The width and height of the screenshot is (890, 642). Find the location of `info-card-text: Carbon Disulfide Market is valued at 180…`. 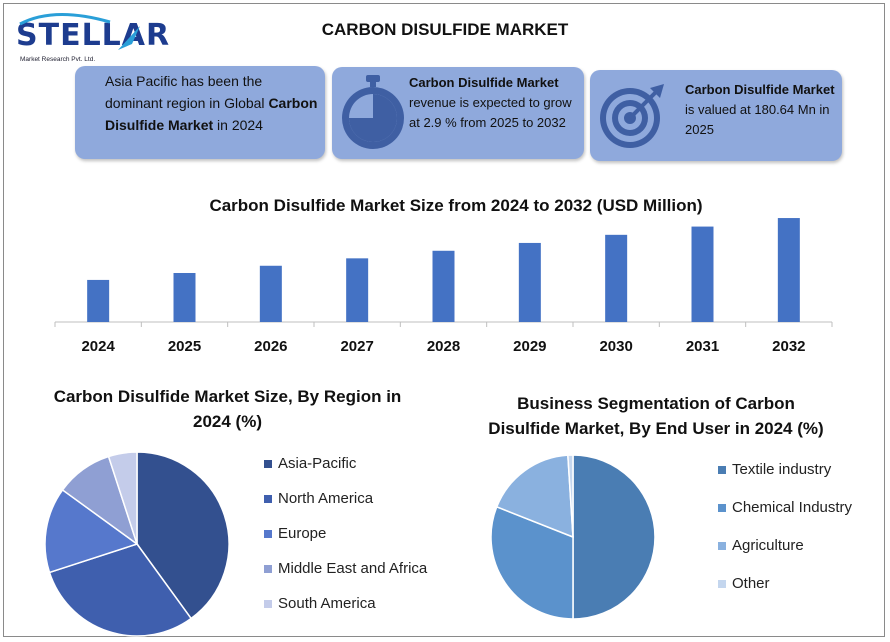

info-card-text: Carbon Disulfide Market is valued at 180… is located at coordinates (760, 110).